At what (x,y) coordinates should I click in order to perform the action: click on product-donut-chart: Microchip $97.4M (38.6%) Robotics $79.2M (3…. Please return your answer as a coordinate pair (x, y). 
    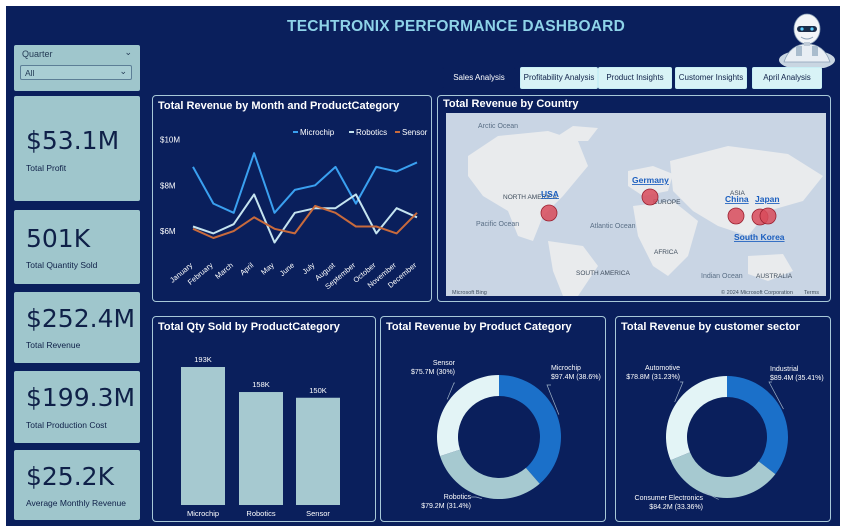
    Looking at the image, I should click on (506, 435).